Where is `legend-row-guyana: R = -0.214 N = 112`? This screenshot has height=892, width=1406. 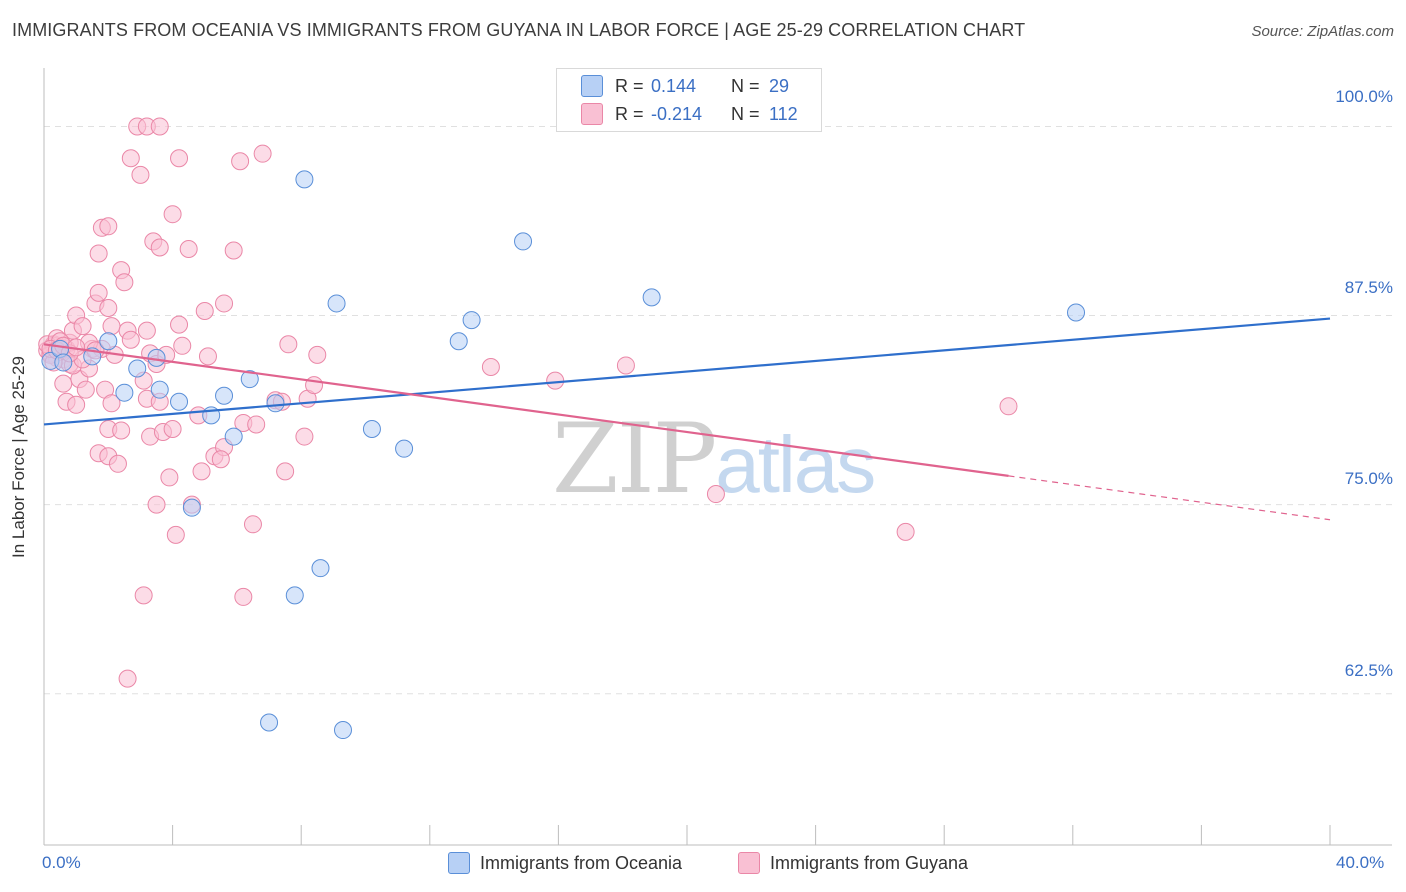 legend-row-guyana: R = -0.214 N = 112 is located at coordinates (689, 114).